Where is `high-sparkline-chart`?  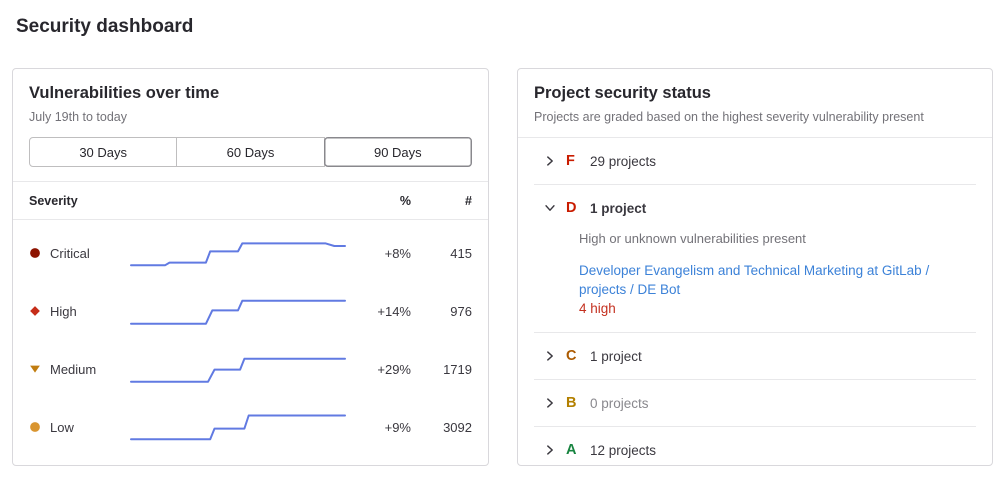
high-sparkline-chart is located at coordinates (238, 311).